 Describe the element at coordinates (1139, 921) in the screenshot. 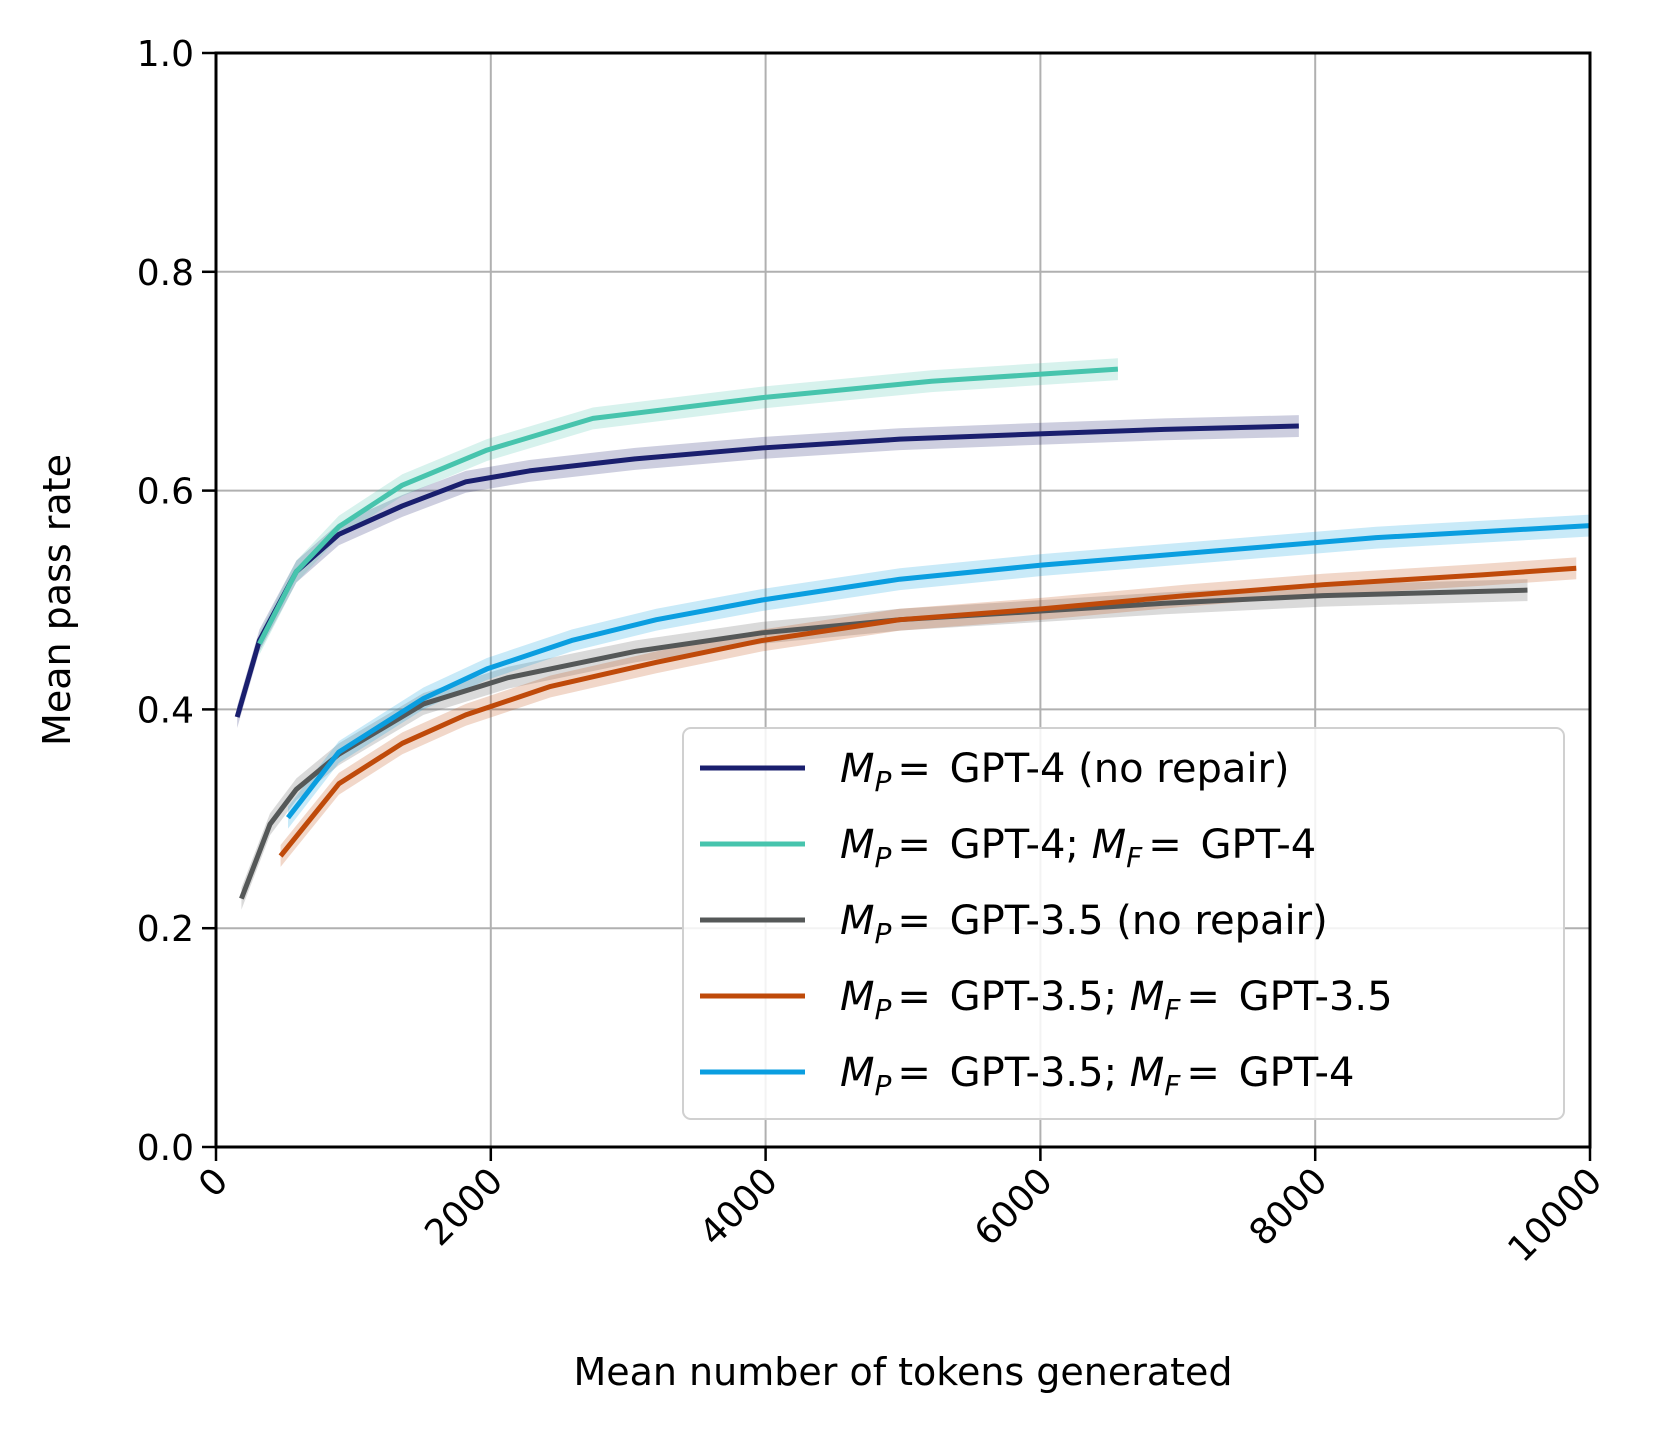

I see `legend-label-part: GPT-3.5 (no repair)` at that location.